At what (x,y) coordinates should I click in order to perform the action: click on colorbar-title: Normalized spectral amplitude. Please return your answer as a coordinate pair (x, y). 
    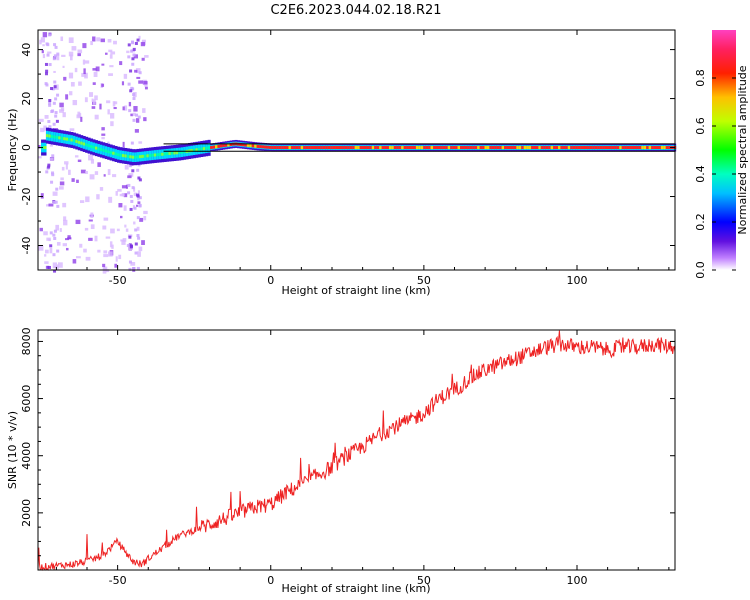
    Looking at the image, I should click on (742, 149).